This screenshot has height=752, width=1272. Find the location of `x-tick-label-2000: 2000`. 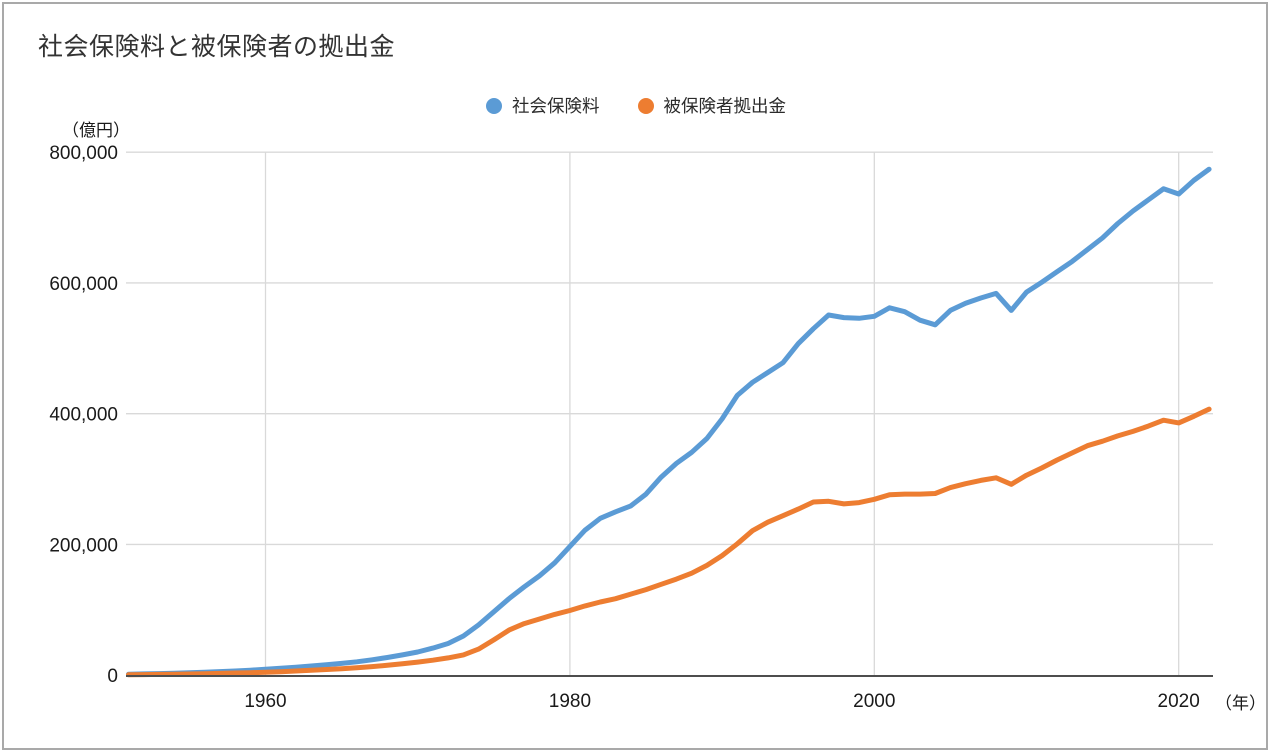

x-tick-label-2000: 2000 is located at coordinates (874, 701).